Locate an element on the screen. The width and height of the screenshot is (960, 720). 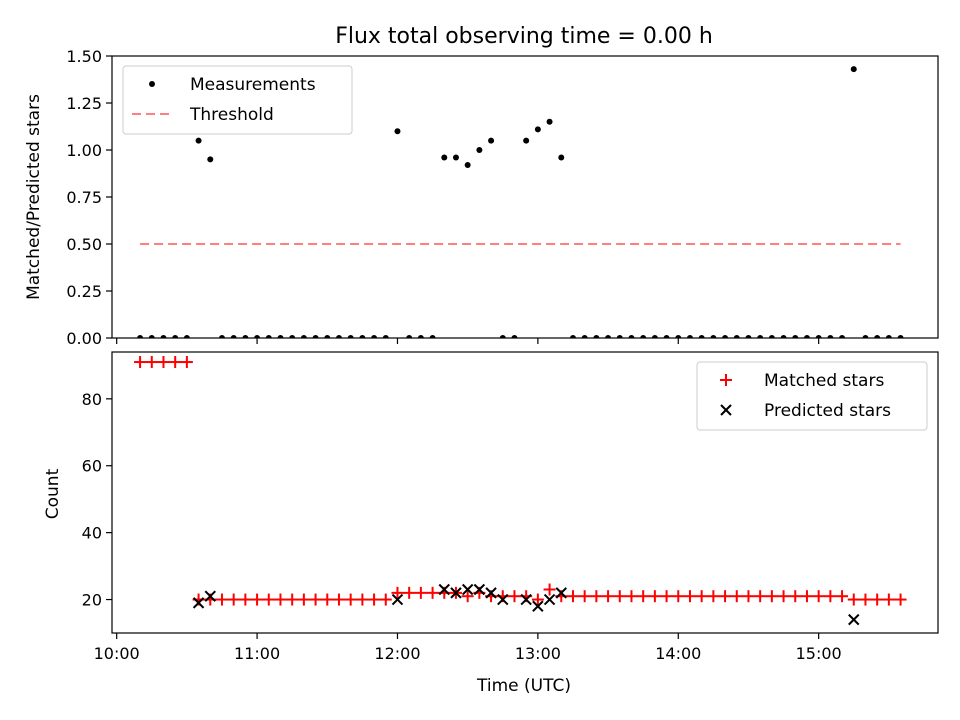
bottom-y-tick-label: 60 is located at coordinates (92, 466).